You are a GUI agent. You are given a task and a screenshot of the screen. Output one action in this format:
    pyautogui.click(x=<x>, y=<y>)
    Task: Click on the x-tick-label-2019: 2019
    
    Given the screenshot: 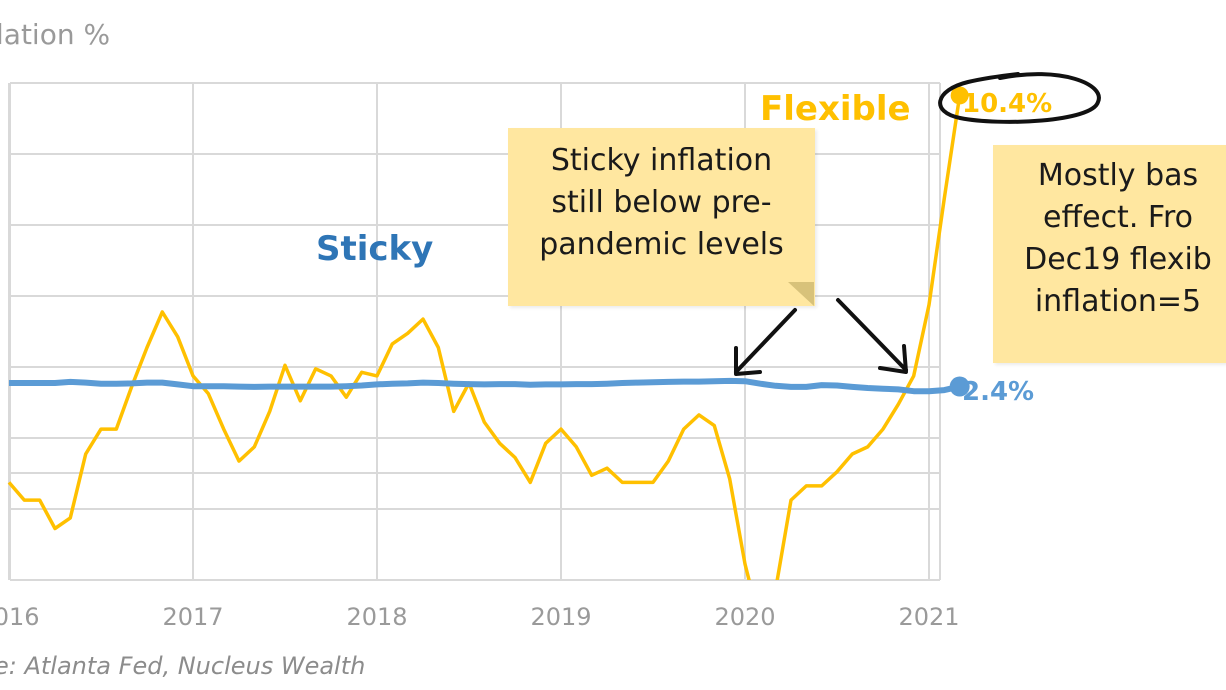 What is the action you would take?
    pyautogui.click(x=560, y=617)
    